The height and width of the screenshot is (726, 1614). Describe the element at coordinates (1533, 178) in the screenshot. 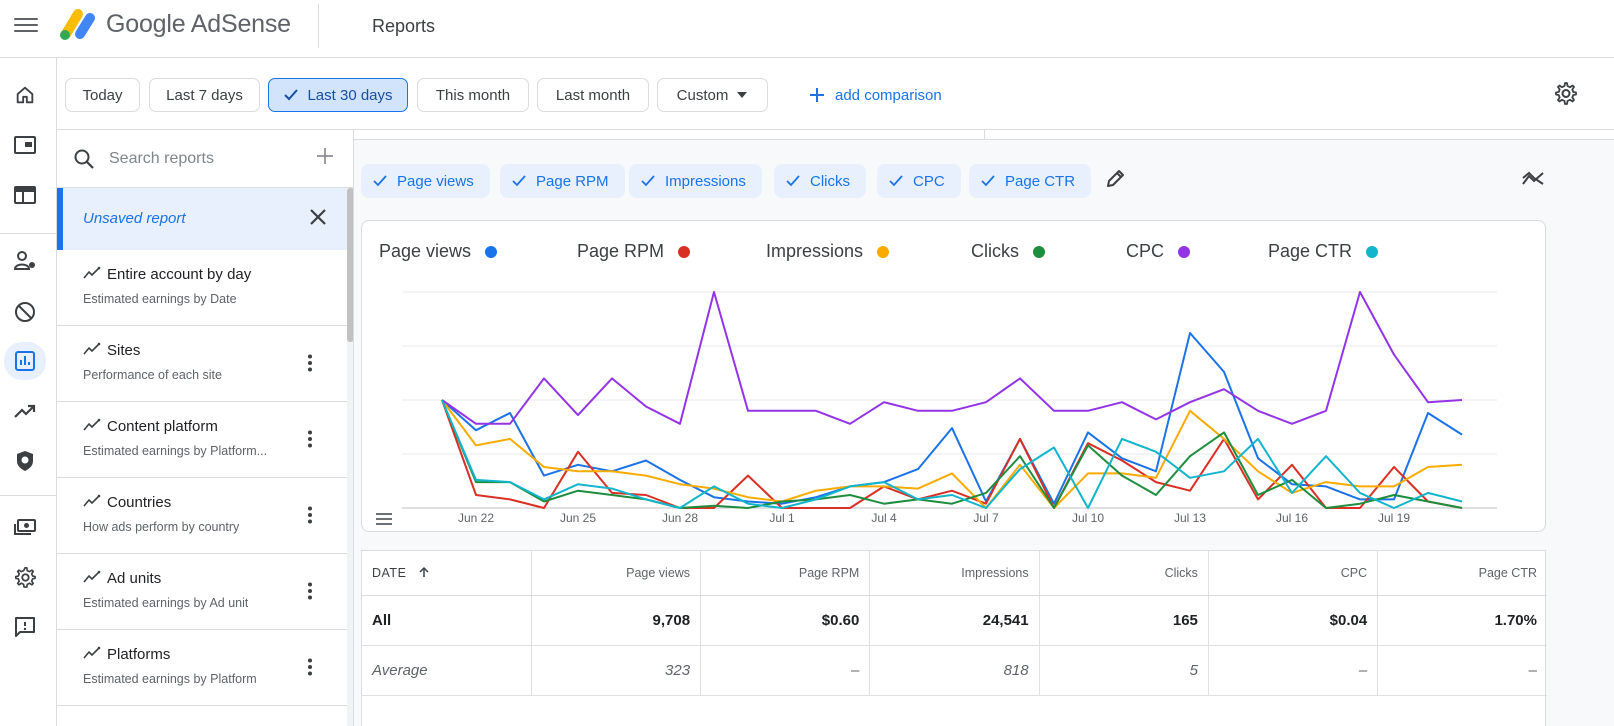

I see `chart-type-icon` at that location.